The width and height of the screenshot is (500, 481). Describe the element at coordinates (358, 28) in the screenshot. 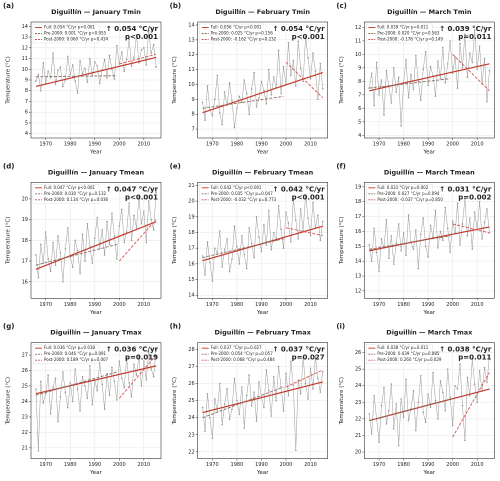

I see `y-tick-label: 12` at that location.